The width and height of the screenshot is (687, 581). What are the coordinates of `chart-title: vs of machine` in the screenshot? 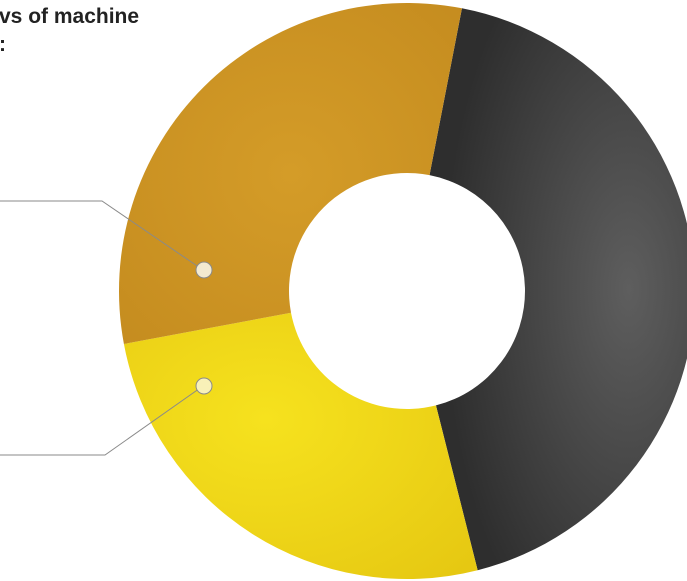 It's located at (69, 16).